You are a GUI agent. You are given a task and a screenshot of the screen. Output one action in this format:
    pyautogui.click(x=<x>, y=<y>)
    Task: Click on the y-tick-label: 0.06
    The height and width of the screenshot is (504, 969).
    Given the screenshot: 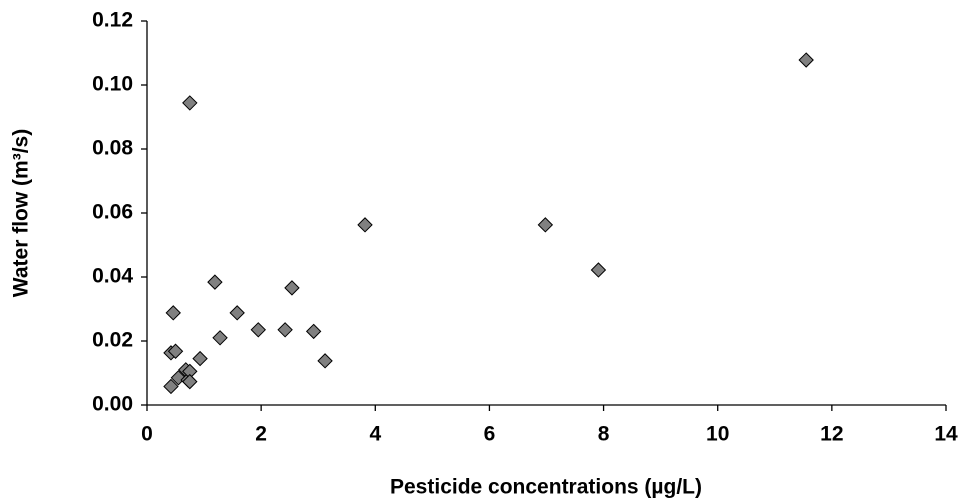 What is the action you would take?
    pyautogui.click(x=112, y=212)
    